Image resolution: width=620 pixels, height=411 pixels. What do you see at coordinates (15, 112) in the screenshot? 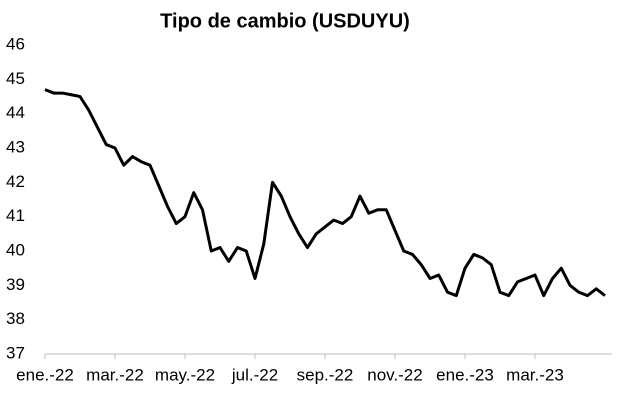
I see `y-tick-label: 44` at bounding box center [15, 112].